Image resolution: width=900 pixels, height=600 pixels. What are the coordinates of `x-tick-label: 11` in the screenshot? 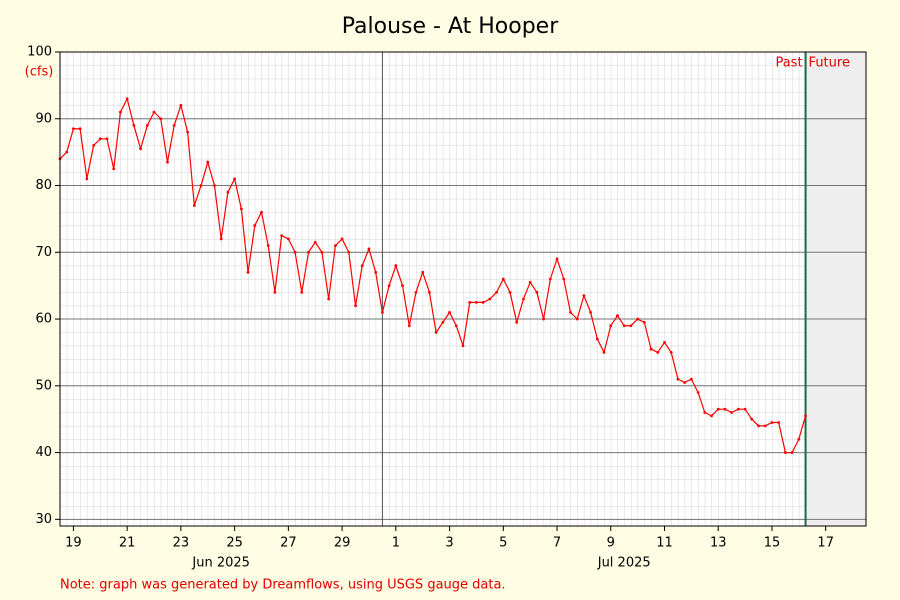 It's located at (664, 543).